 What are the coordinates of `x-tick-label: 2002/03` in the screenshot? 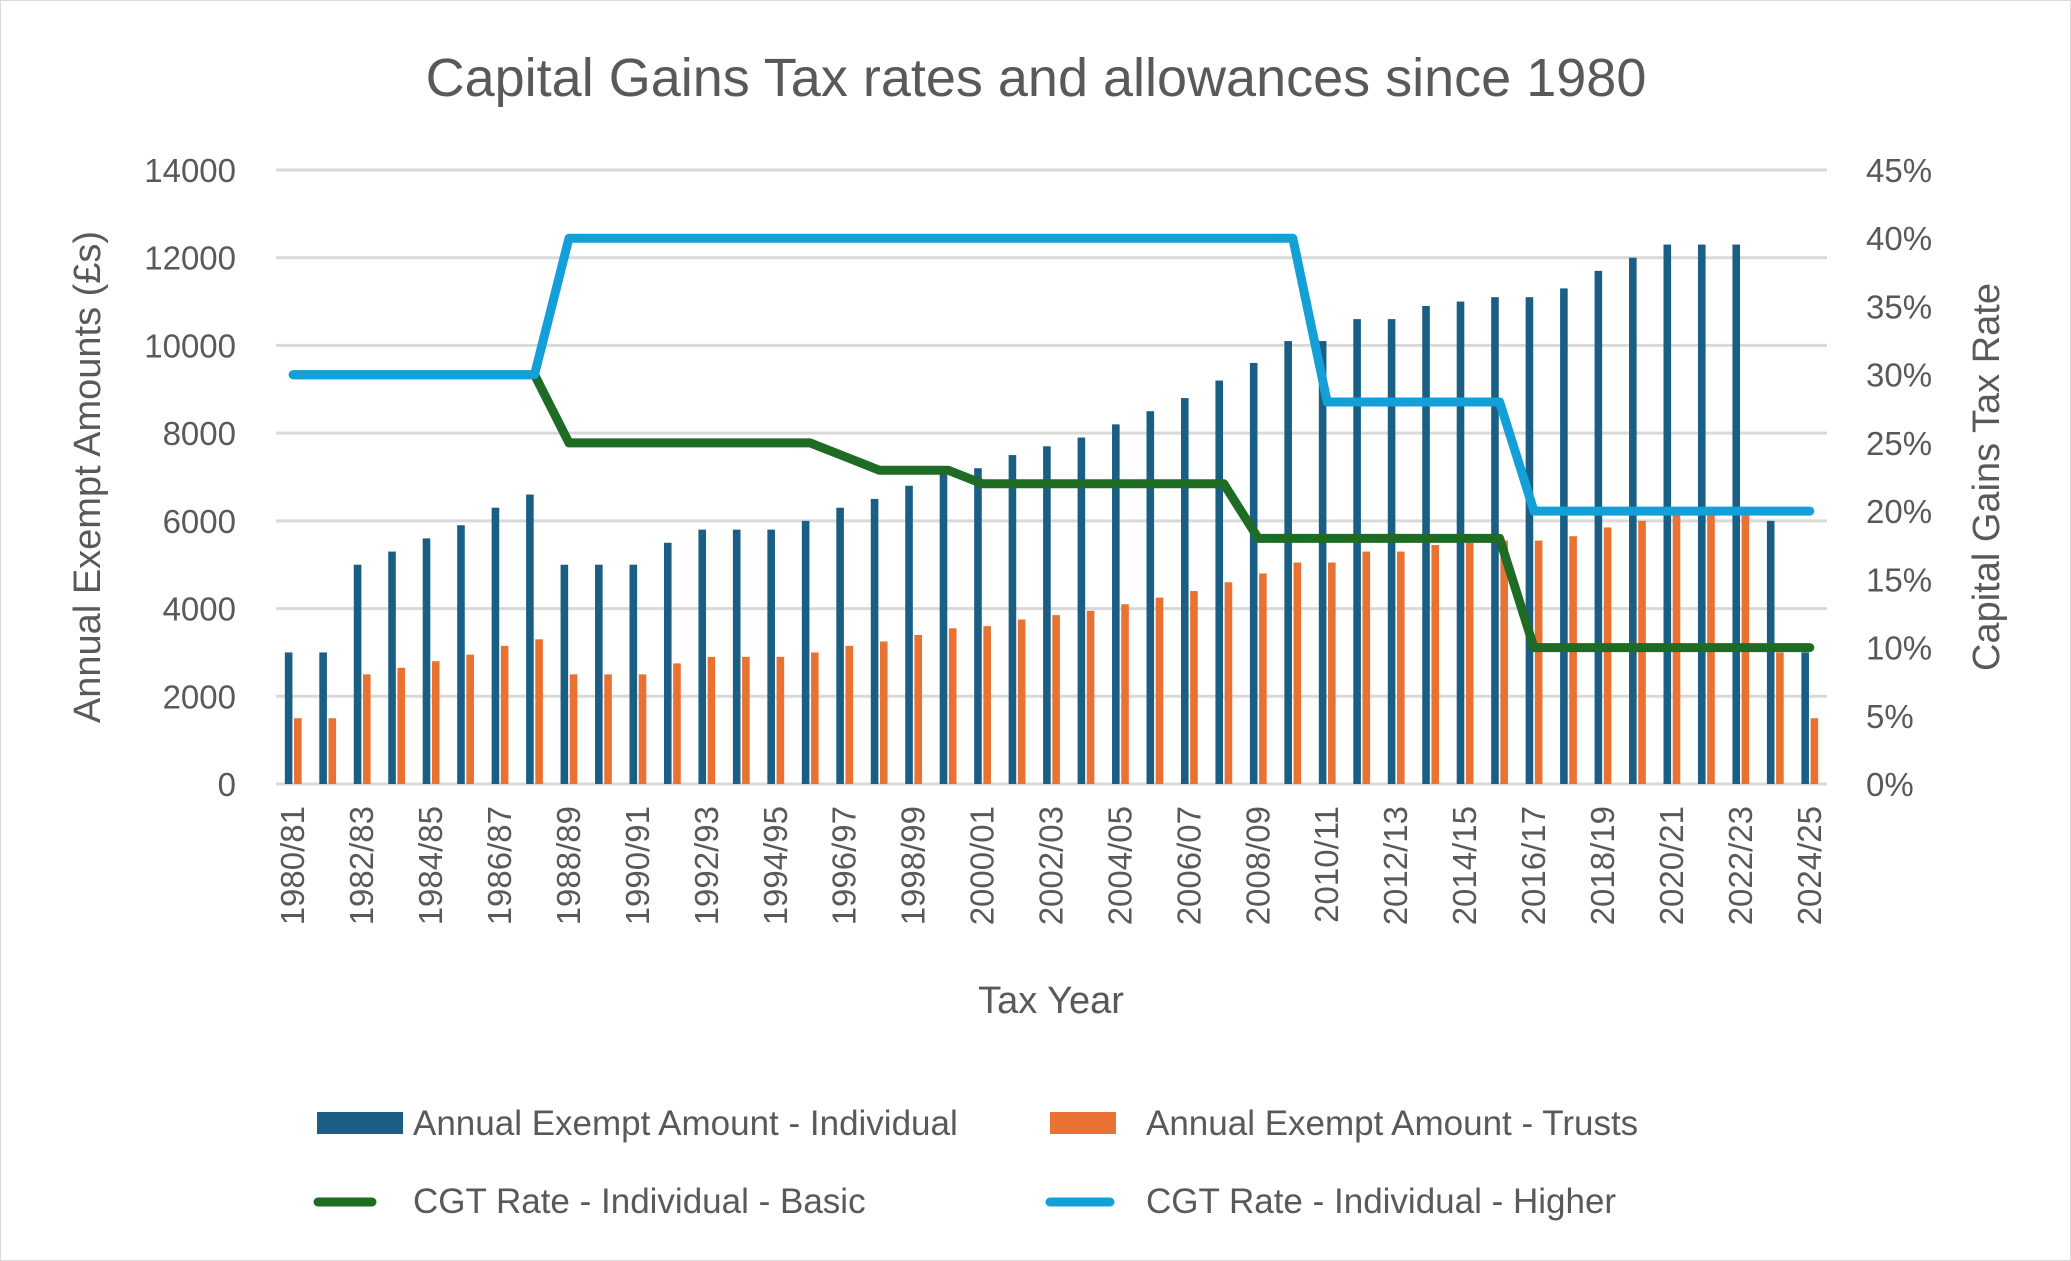 It's located at (1051, 865).